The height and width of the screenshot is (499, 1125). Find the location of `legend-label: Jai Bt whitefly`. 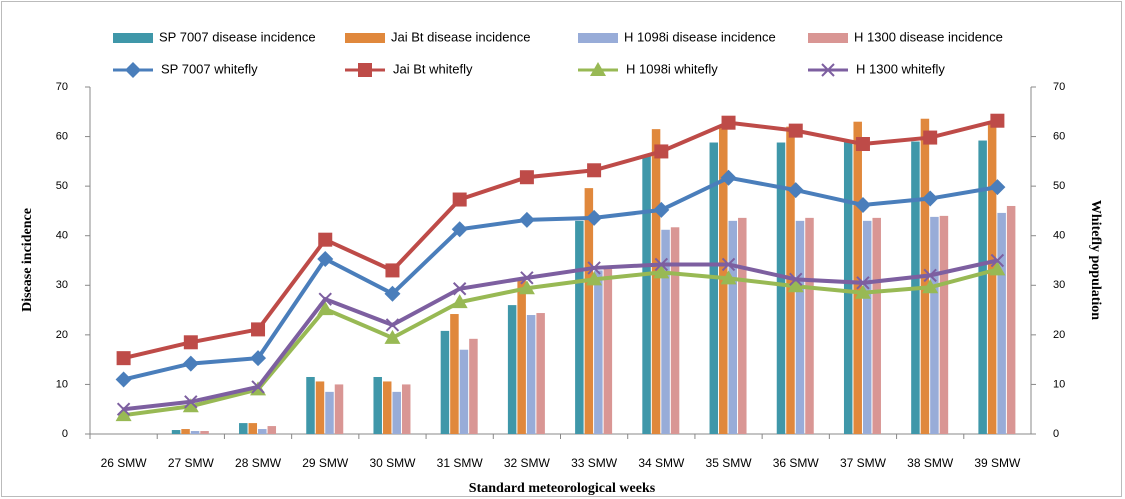

legend-label: Jai Bt whitefly is located at coordinates (433, 68).